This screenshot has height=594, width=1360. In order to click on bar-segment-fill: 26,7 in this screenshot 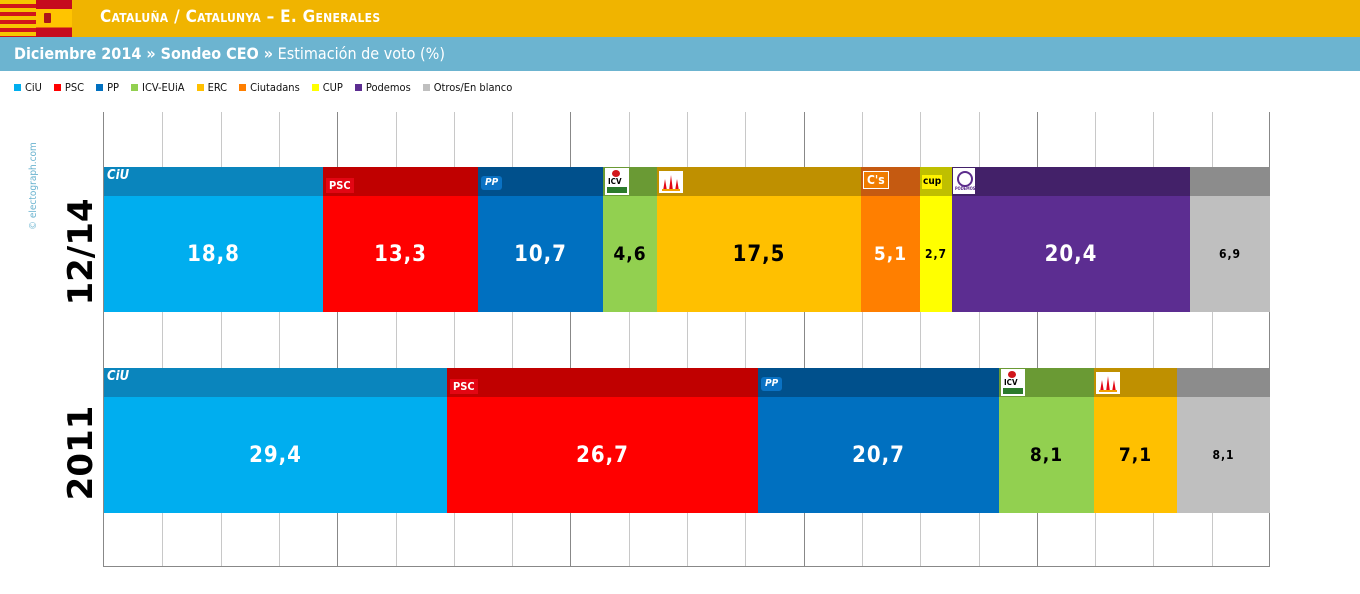, I will do `click(602, 455)`.